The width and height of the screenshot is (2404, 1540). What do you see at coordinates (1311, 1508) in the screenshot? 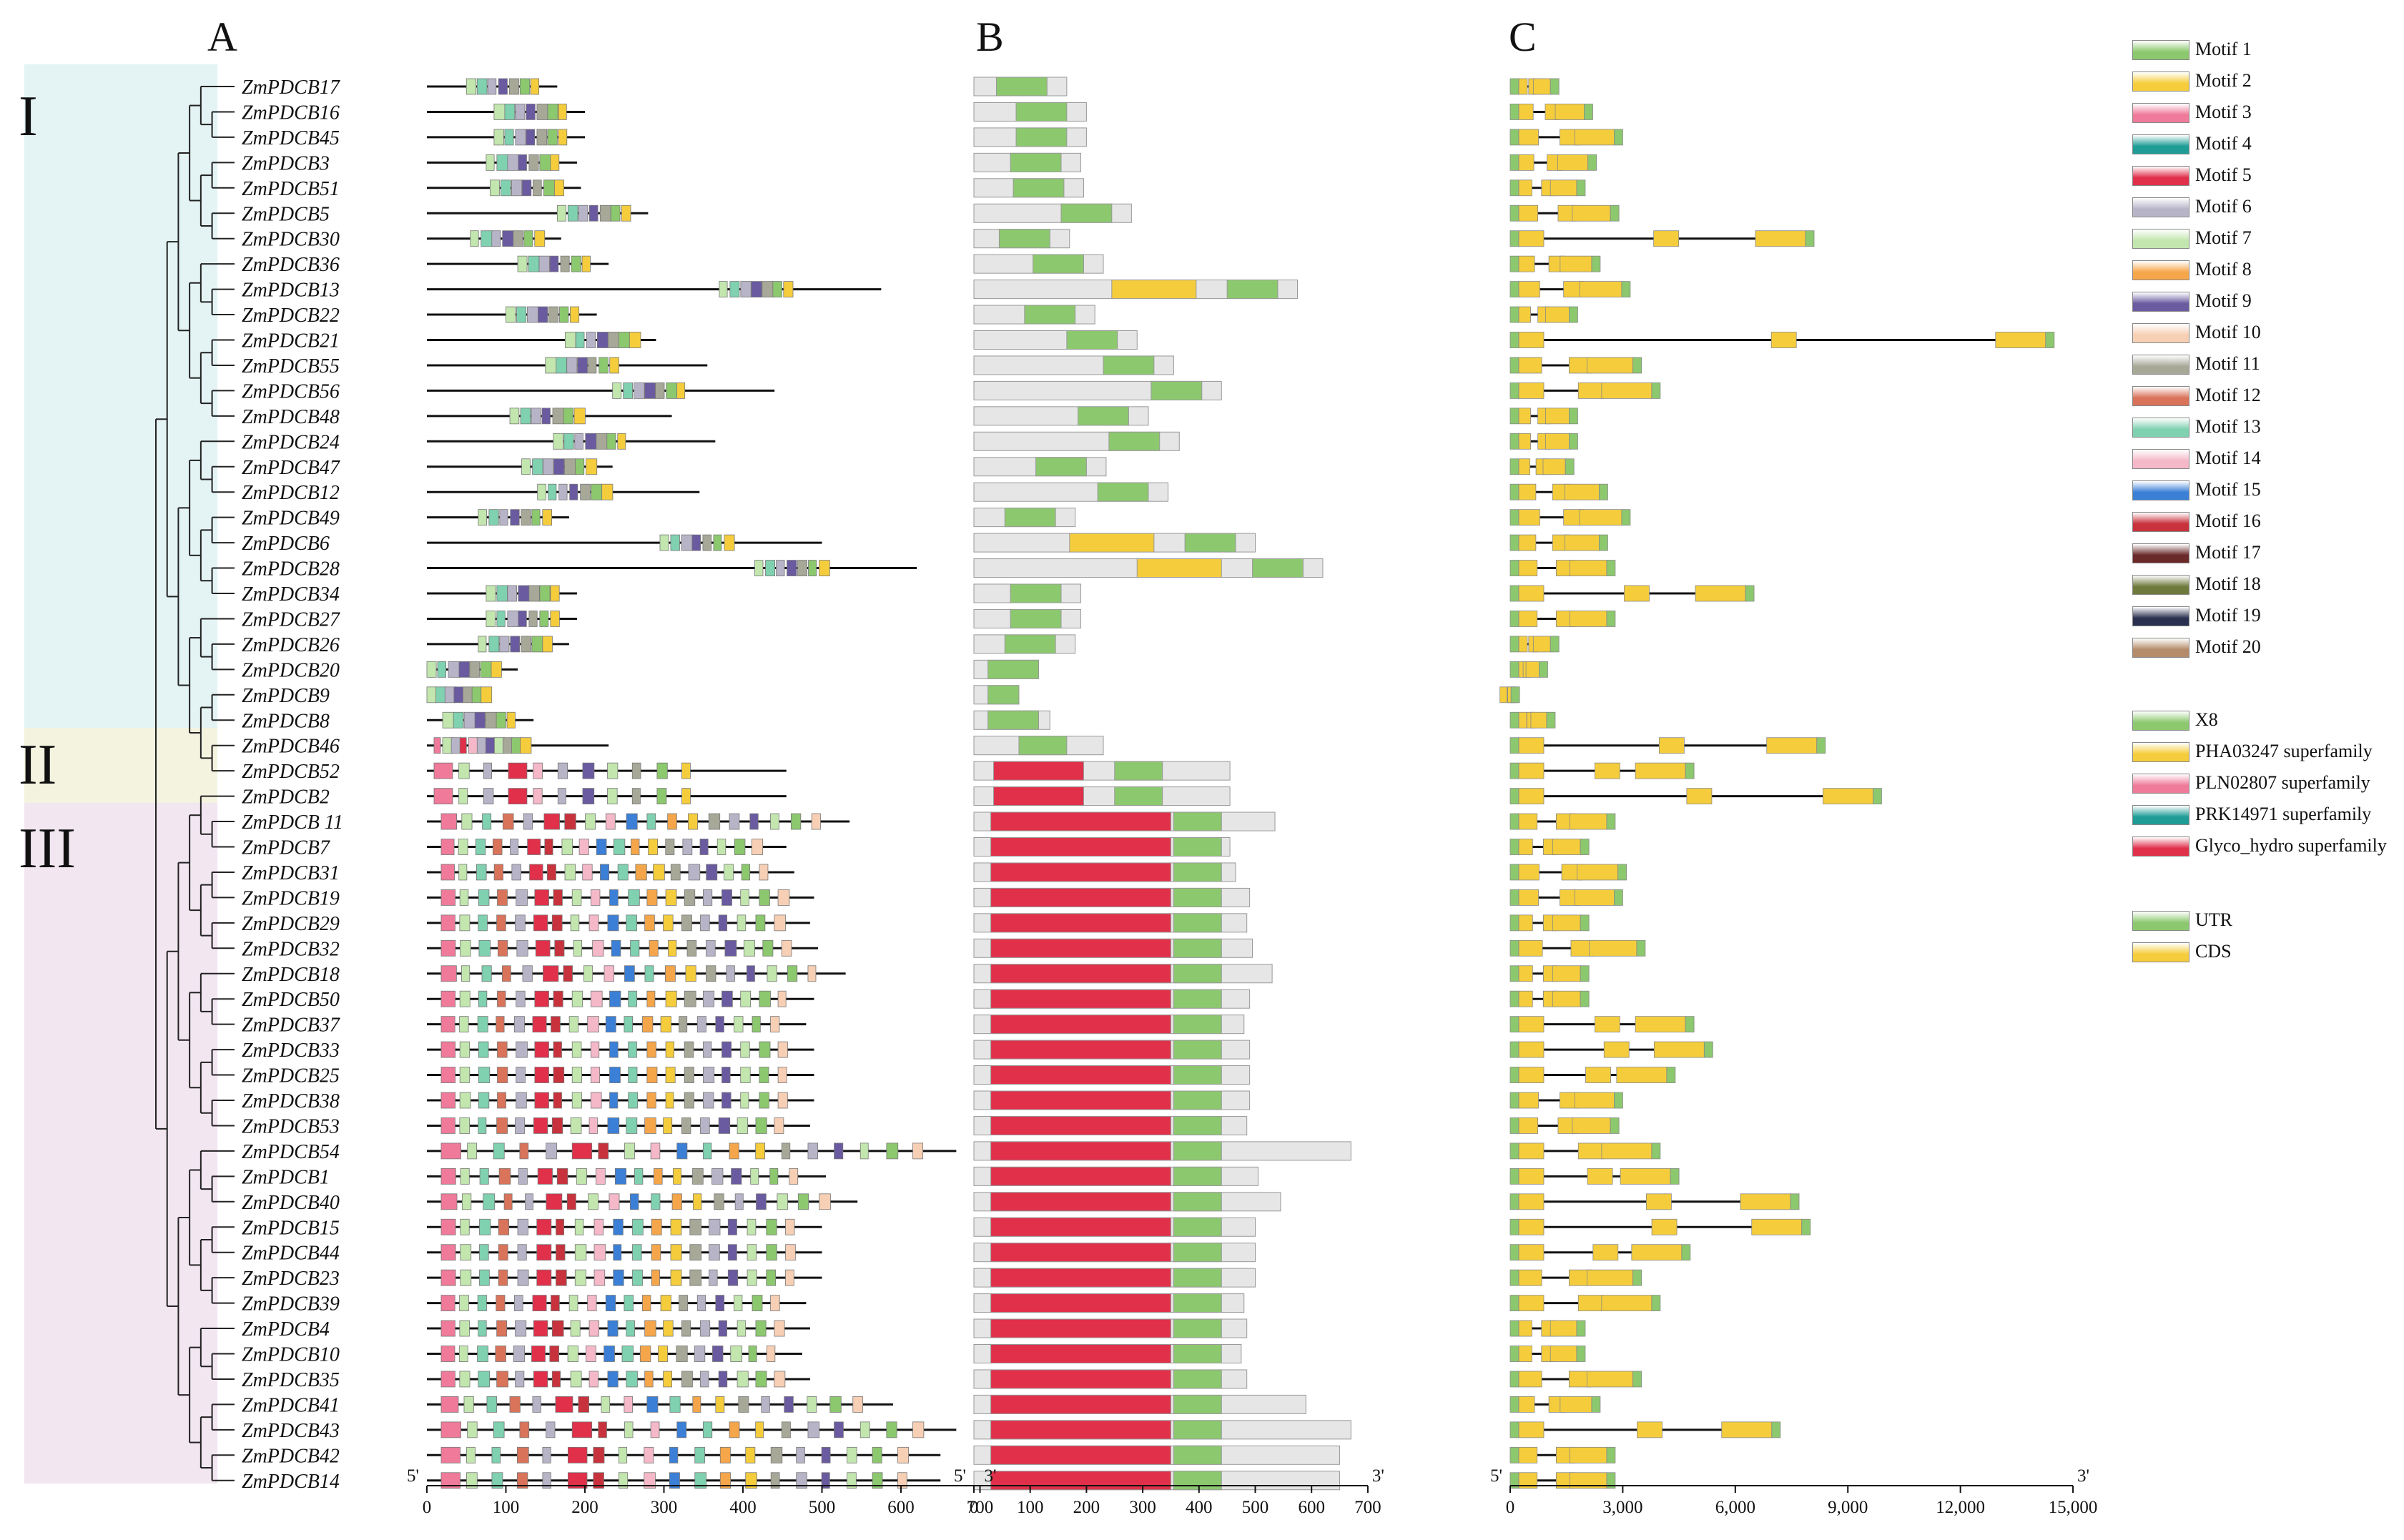
I see `axis-tick-label: 600` at bounding box center [1311, 1508].